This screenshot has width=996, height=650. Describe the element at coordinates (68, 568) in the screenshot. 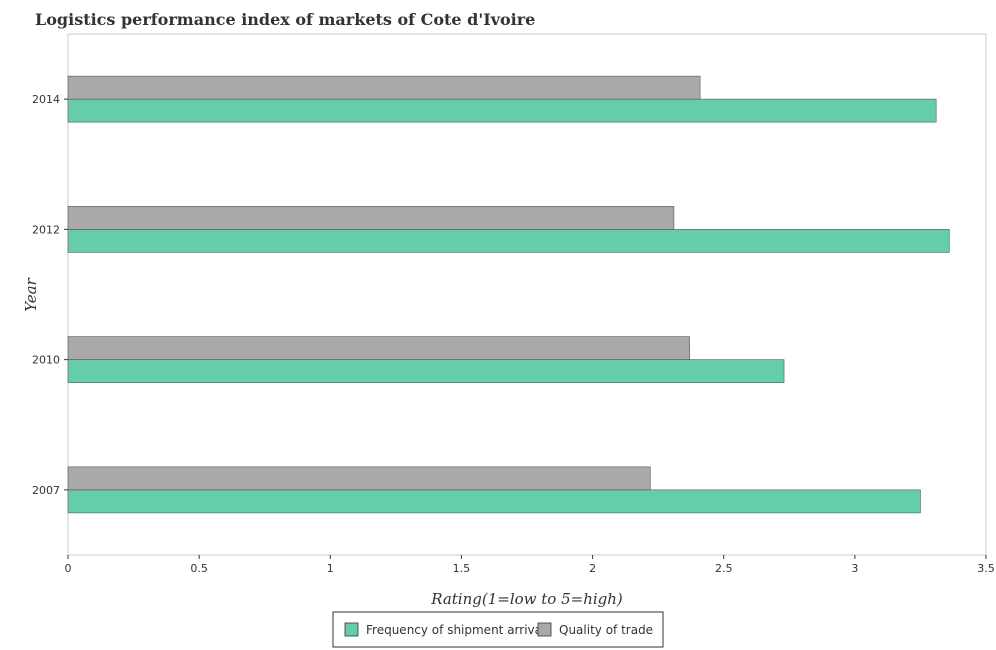

I see `x-tick-label-0: 0` at that location.